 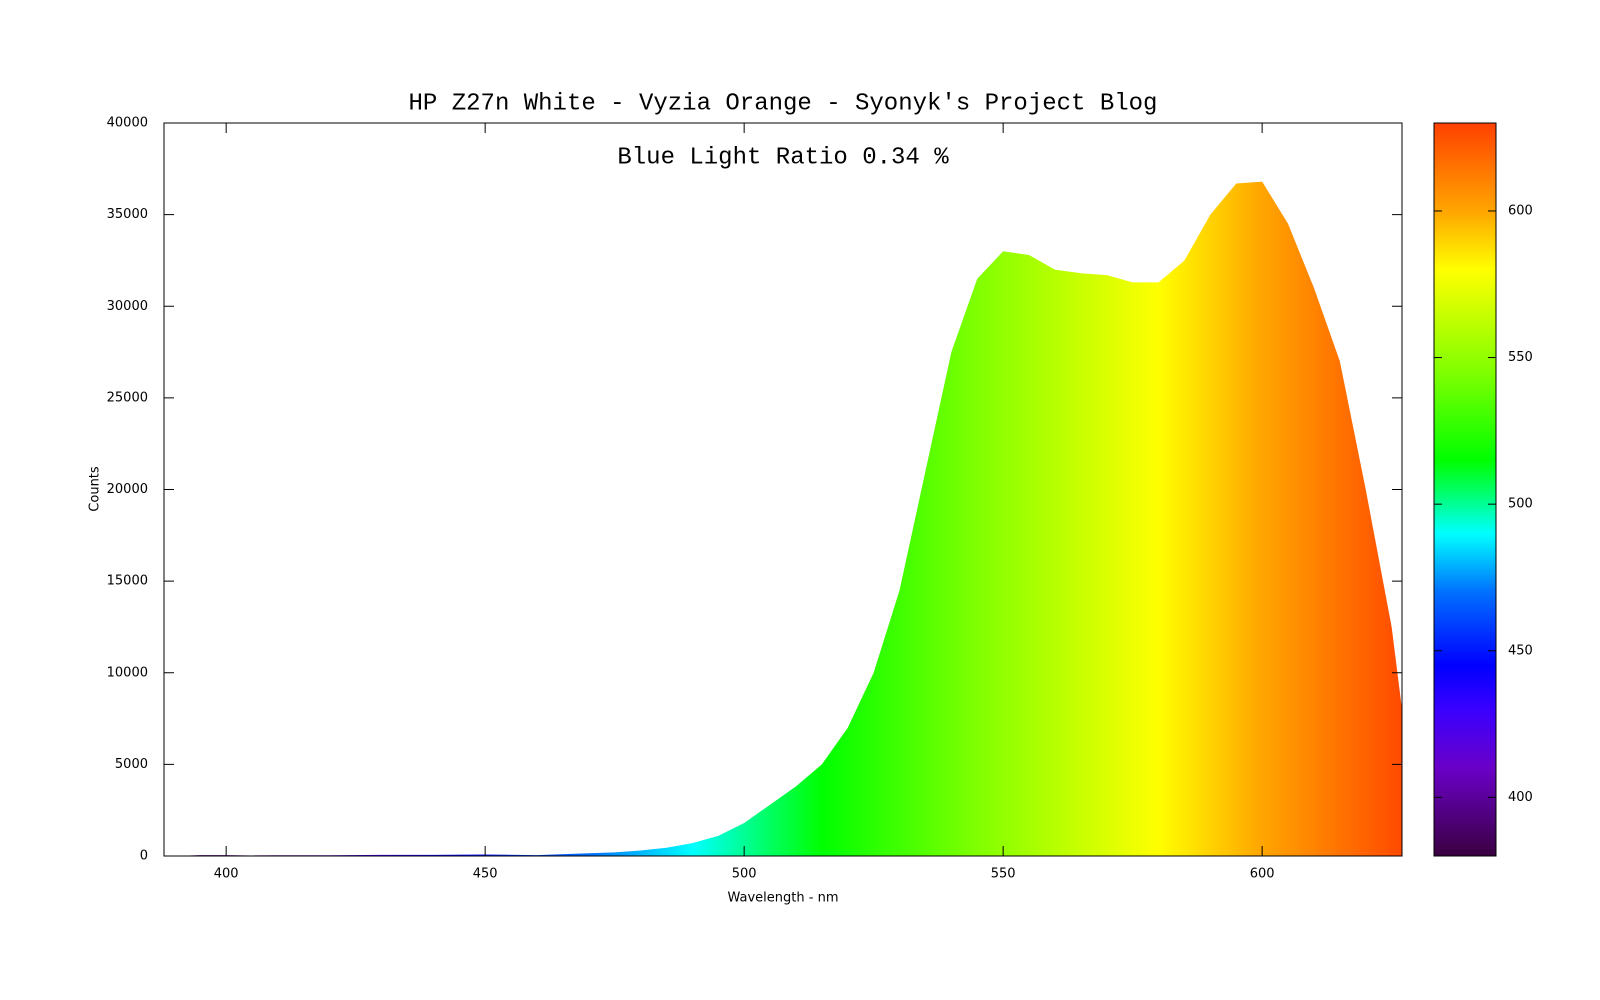 I want to click on y-tick-label: 10000, so click(x=127, y=672).